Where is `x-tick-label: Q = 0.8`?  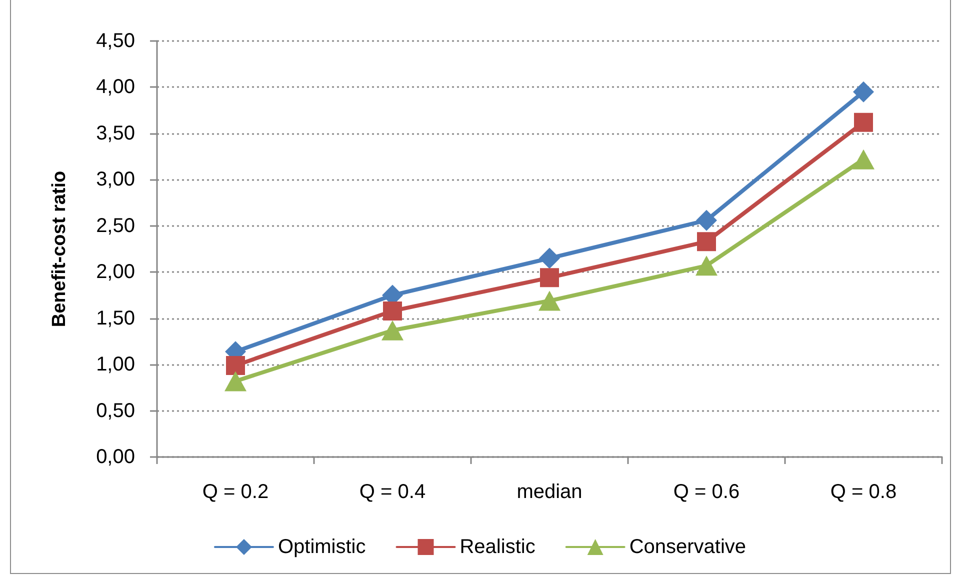 x-tick-label: Q = 0.8 is located at coordinates (863, 492).